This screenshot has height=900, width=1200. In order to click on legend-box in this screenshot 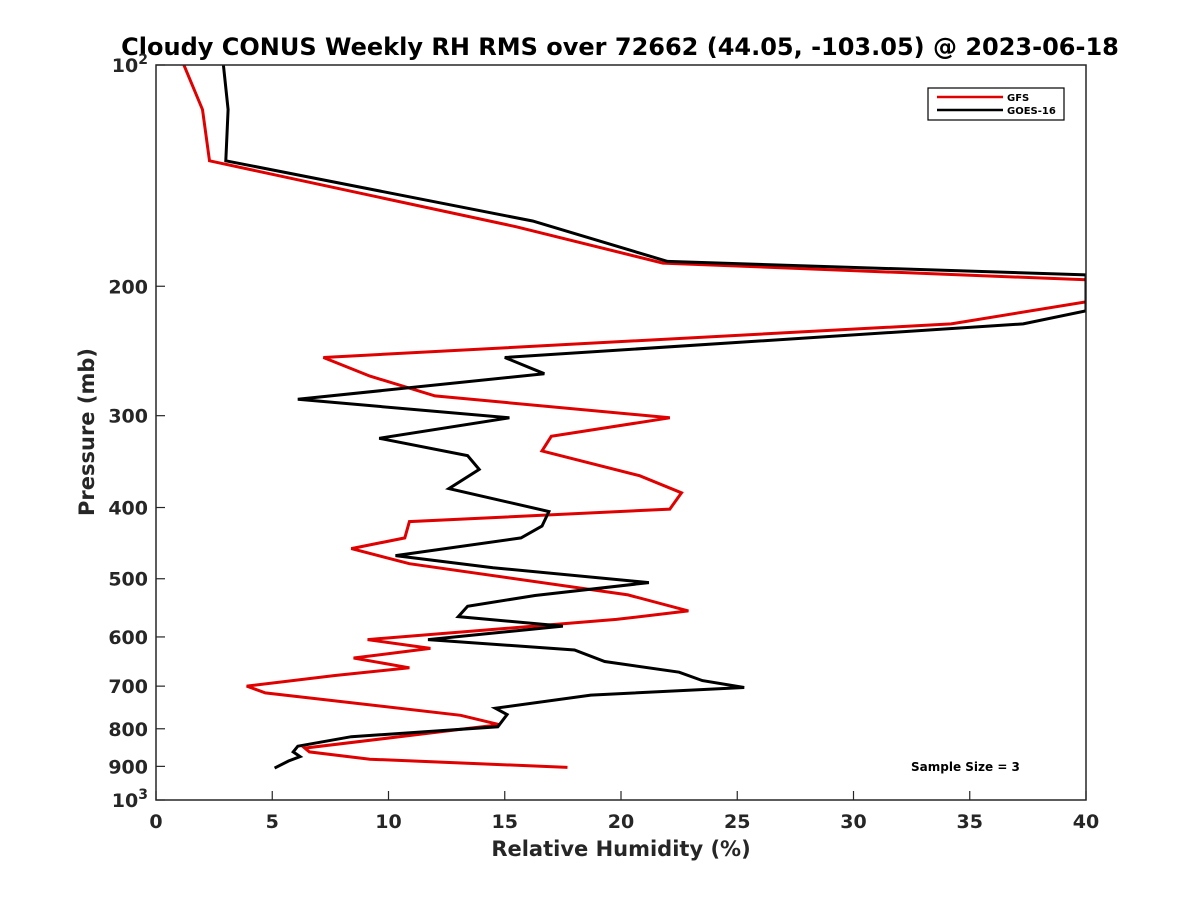, I will do `click(996, 104)`.